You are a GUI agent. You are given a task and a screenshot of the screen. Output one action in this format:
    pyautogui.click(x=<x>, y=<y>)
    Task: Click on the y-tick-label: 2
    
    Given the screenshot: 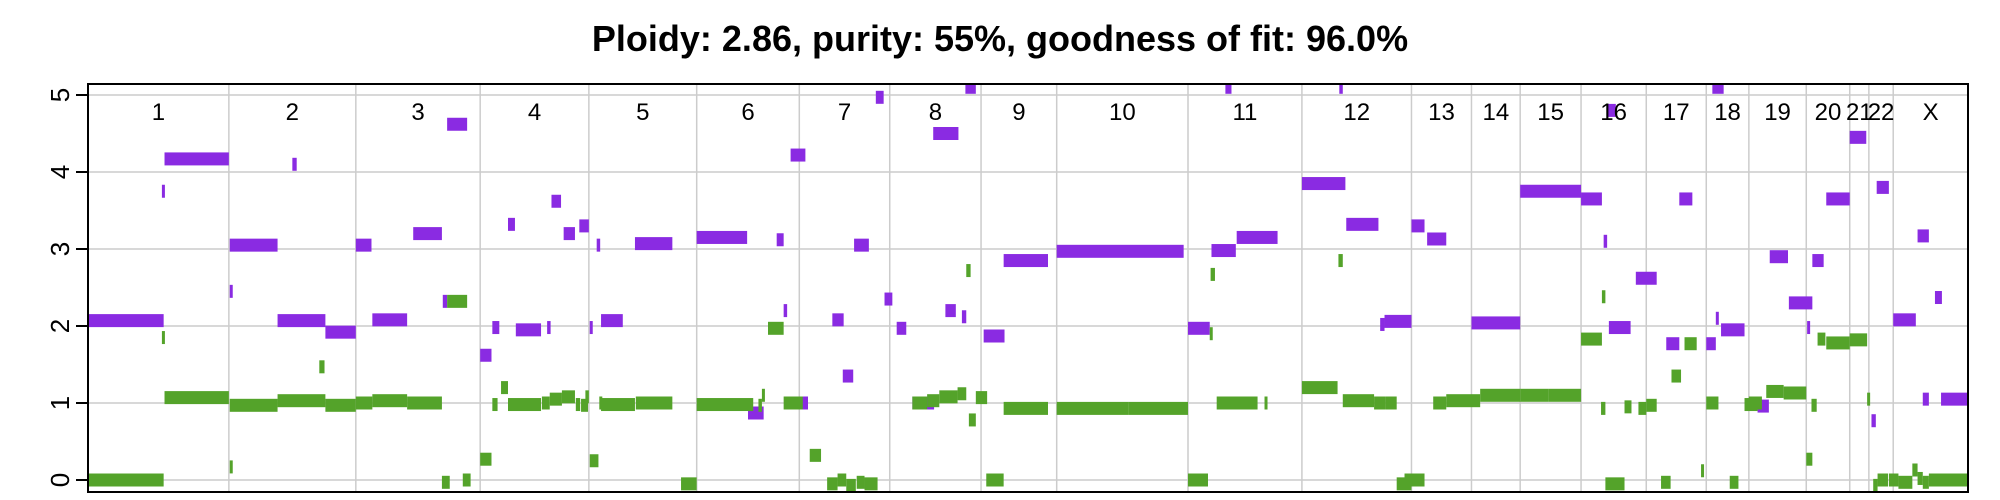 What is the action you would take?
    pyautogui.click(x=60, y=326)
    